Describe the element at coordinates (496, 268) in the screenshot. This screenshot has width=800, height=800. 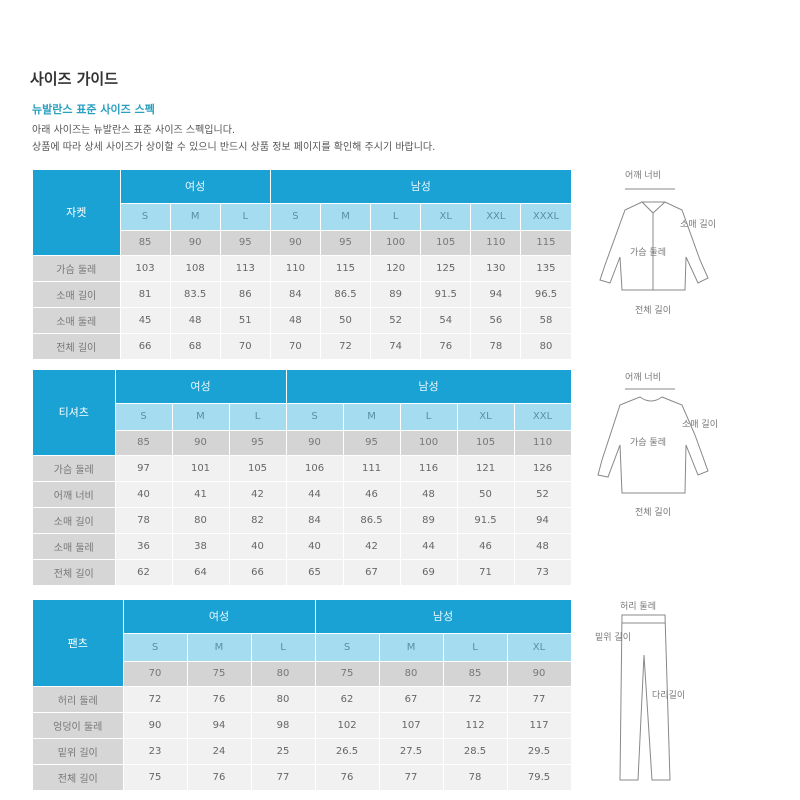
I see `measurement-cell: 130` at that location.